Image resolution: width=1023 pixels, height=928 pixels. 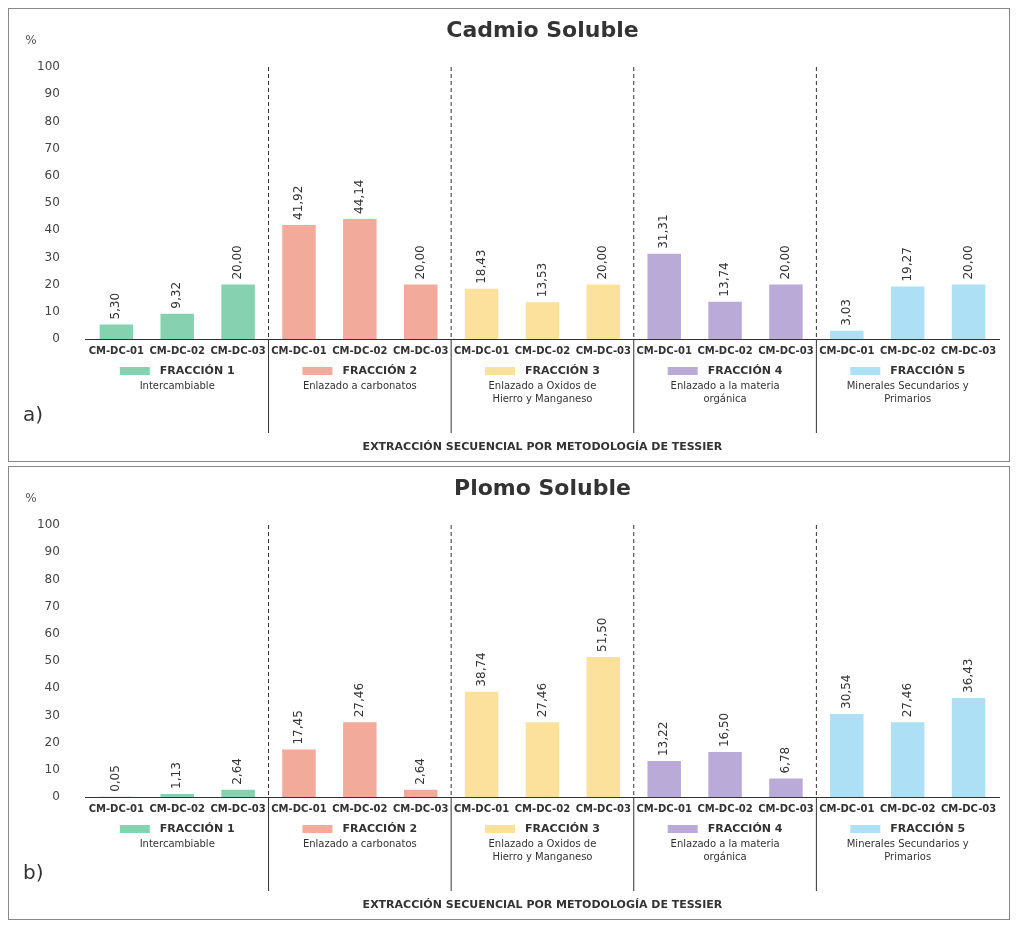 What do you see at coordinates (359, 385) in the screenshot?
I see `text: Enlazado a carbonatos` at bounding box center [359, 385].